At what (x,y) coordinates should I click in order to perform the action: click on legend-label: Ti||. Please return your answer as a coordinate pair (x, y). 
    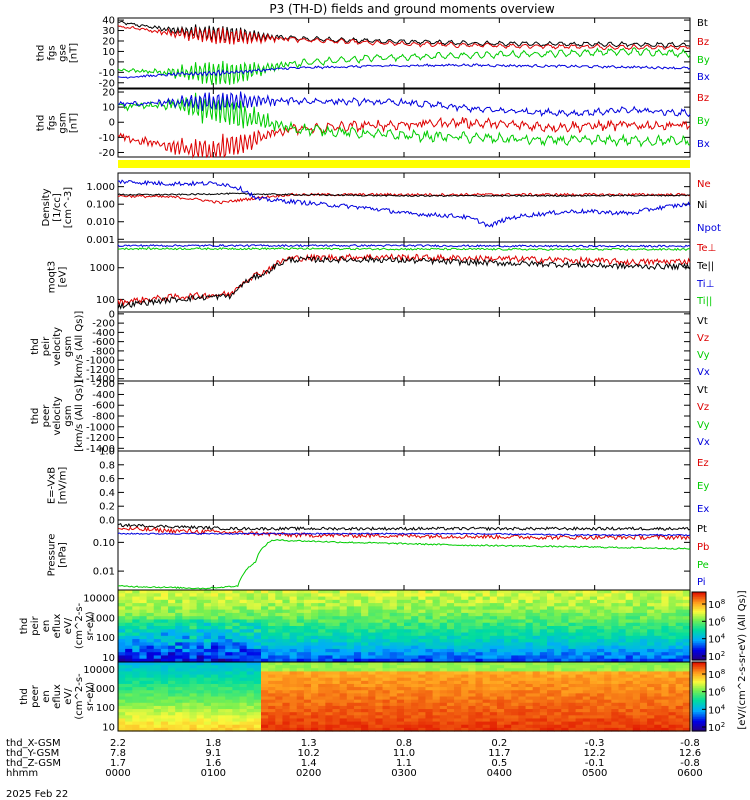
    Looking at the image, I should click on (704, 301).